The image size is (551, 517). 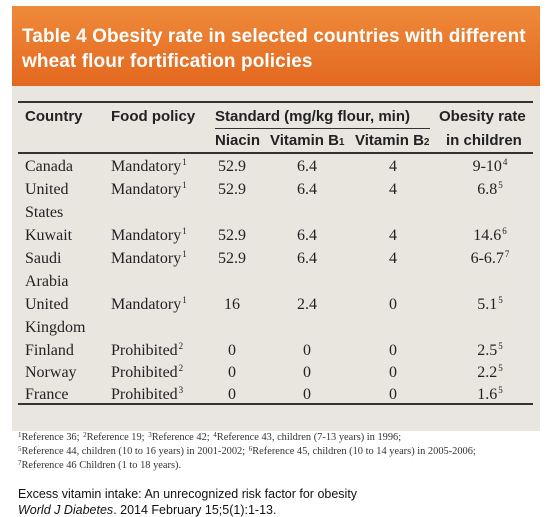 I want to click on cell-rate: 6.85, so click(x=490, y=189).